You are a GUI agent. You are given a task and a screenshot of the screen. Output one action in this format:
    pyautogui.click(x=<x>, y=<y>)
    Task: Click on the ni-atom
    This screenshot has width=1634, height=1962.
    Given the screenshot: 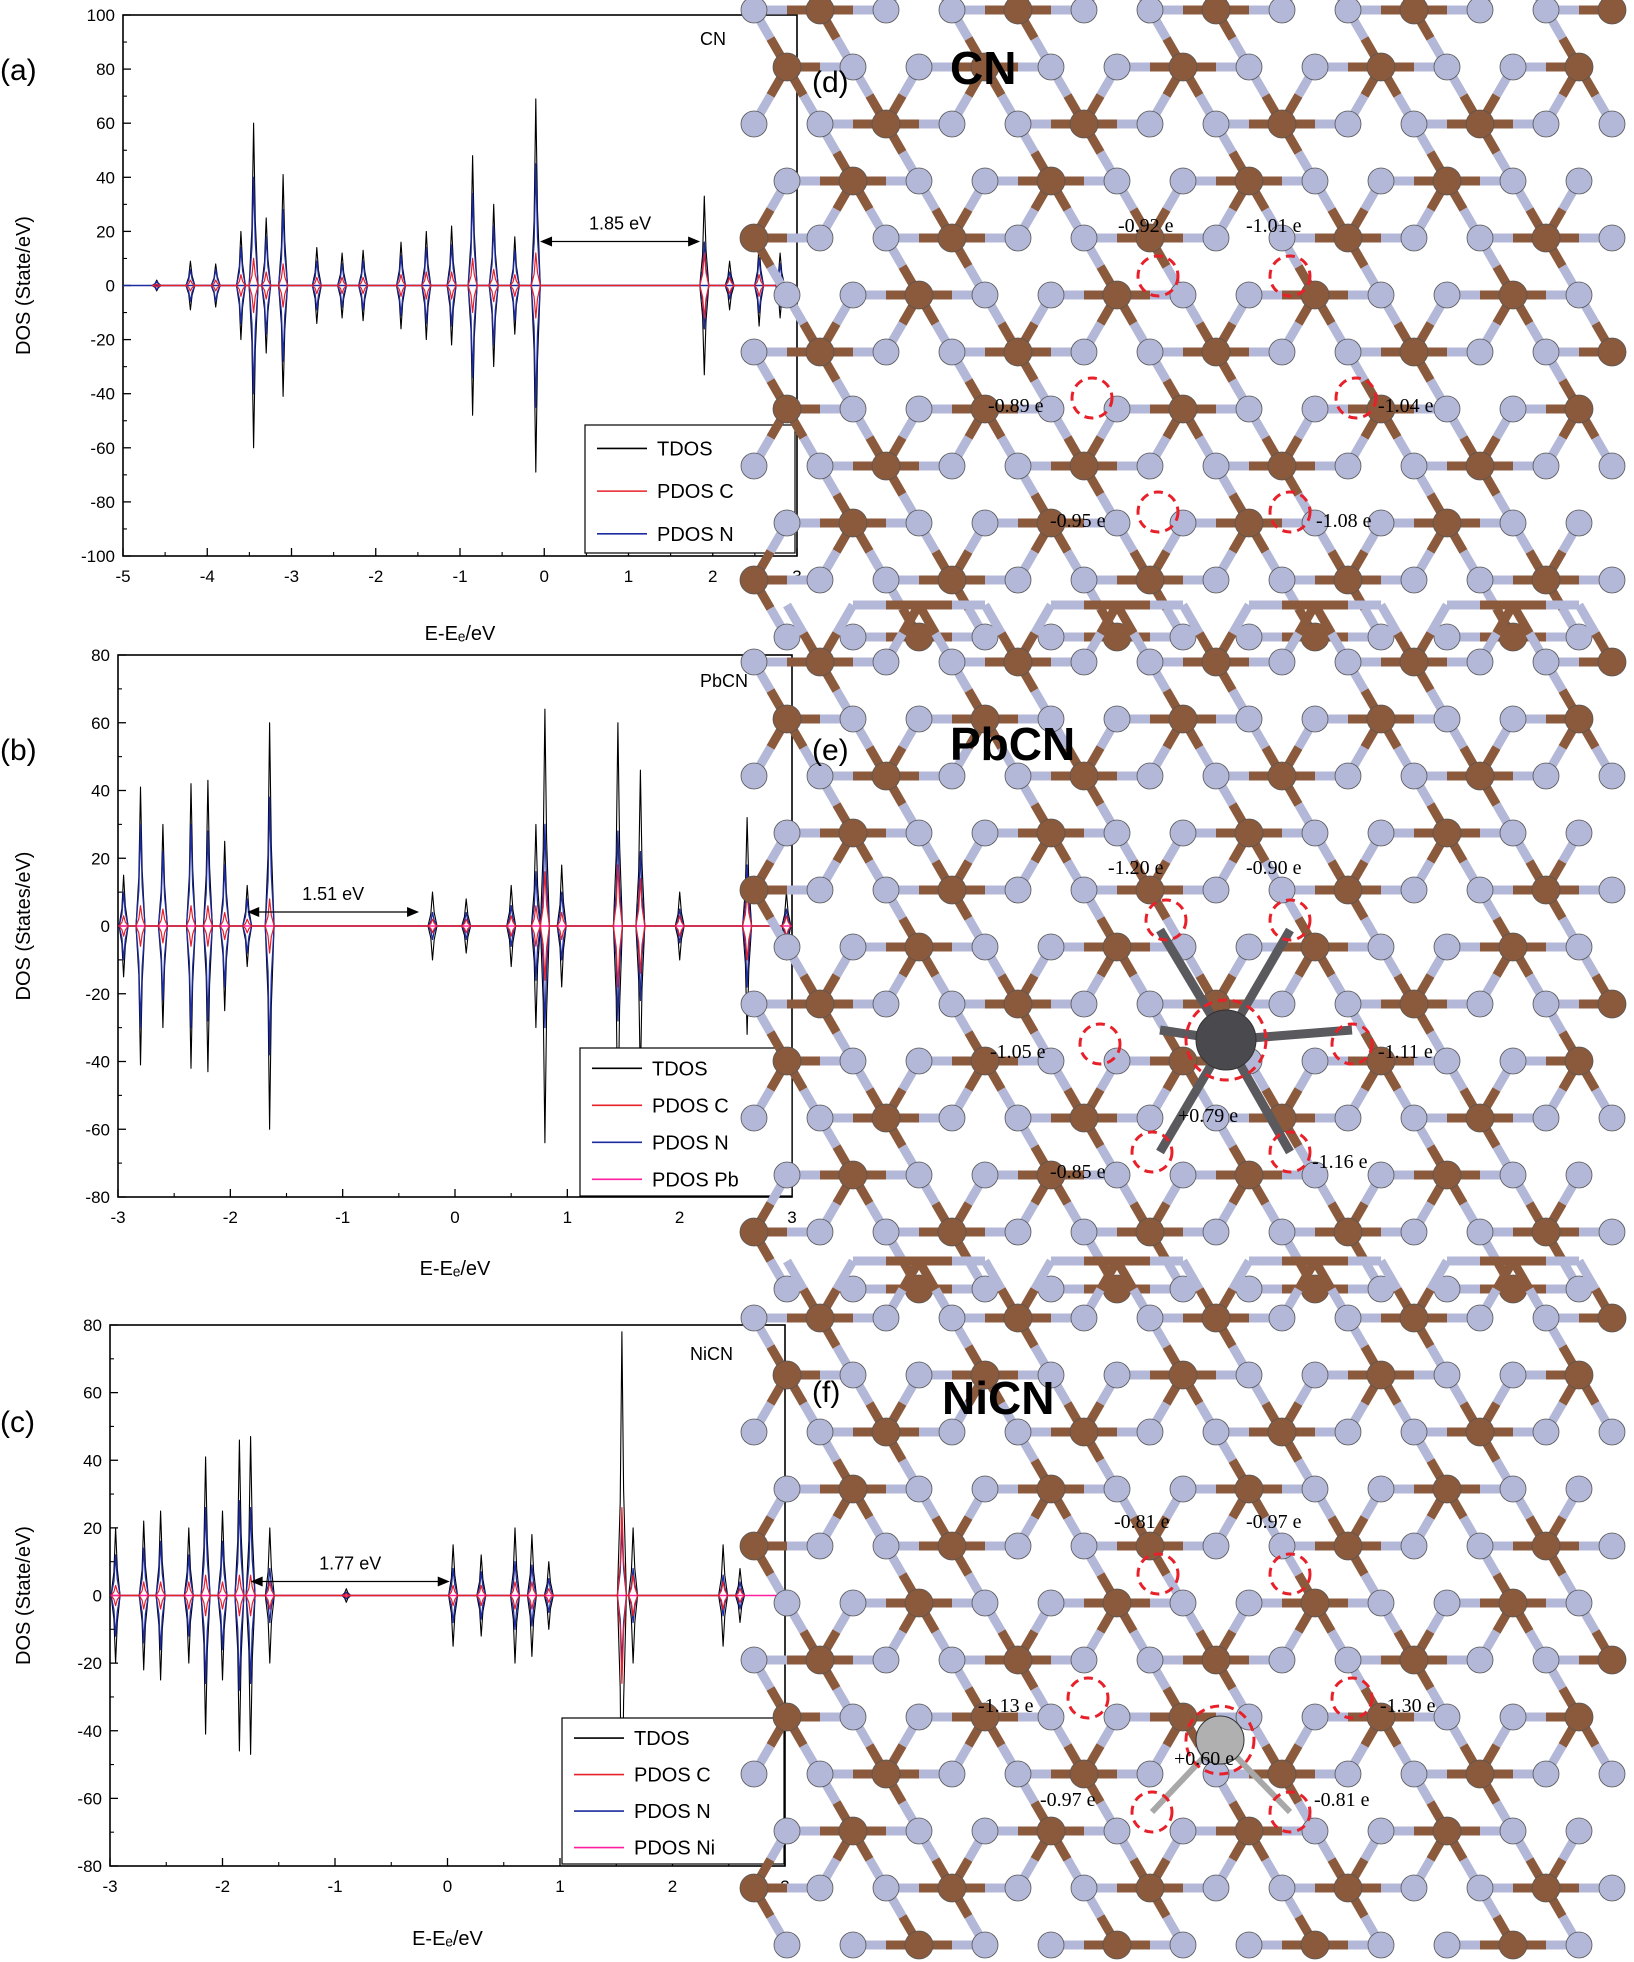 What is the action you would take?
    pyautogui.click(x=1220, y=1740)
    